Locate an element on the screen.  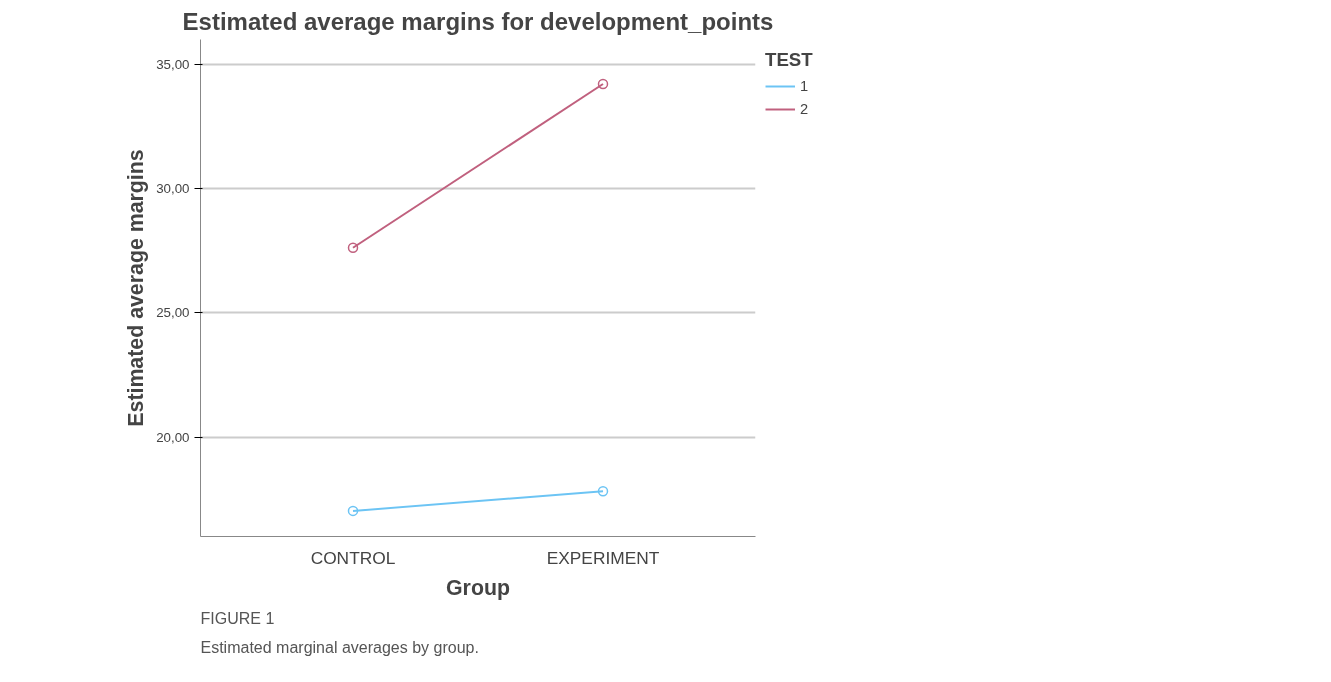
text: Estimated marginal averages by group. is located at coordinates (339, 647).